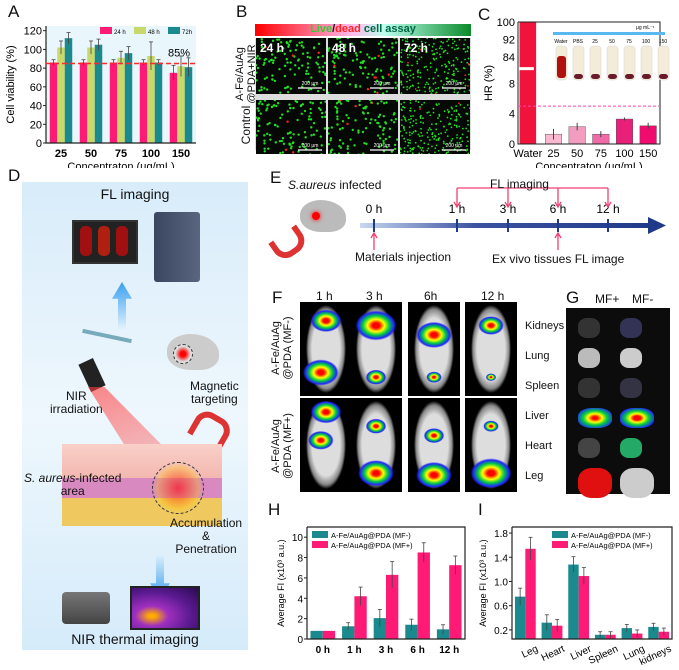 This screenshot has height=670, width=679. Describe the element at coordinates (589, 328) in the screenshot. I see `organ-fl-kidneys-mf-plus` at that location.